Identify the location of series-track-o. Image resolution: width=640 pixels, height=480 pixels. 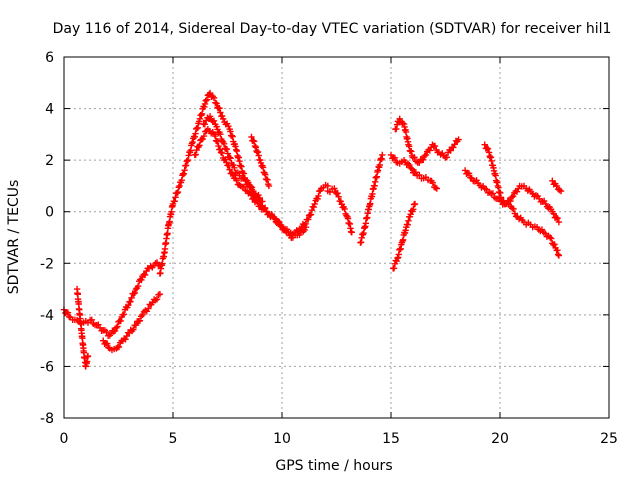
(557, 186).